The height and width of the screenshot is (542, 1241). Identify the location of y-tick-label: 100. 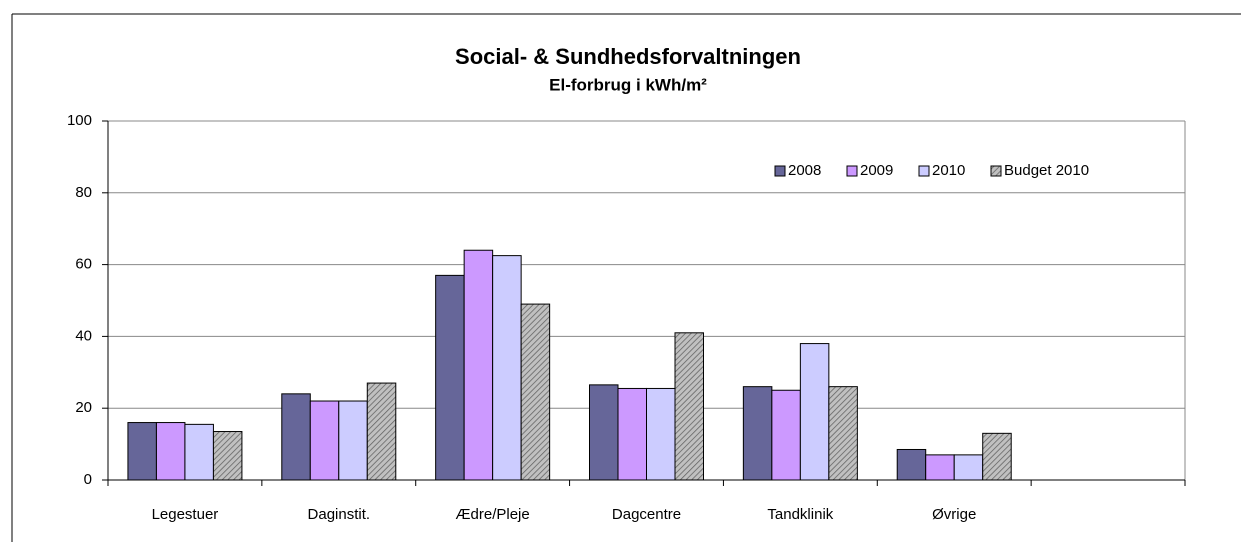
(79, 120).